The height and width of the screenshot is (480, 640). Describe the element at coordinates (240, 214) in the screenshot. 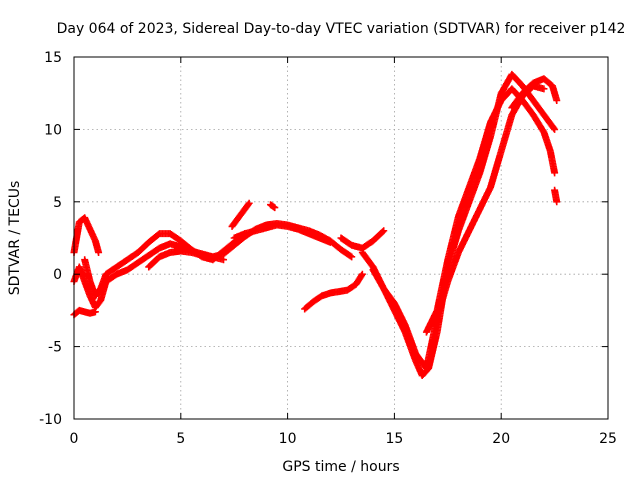

I see `series-arc-h` at that location.